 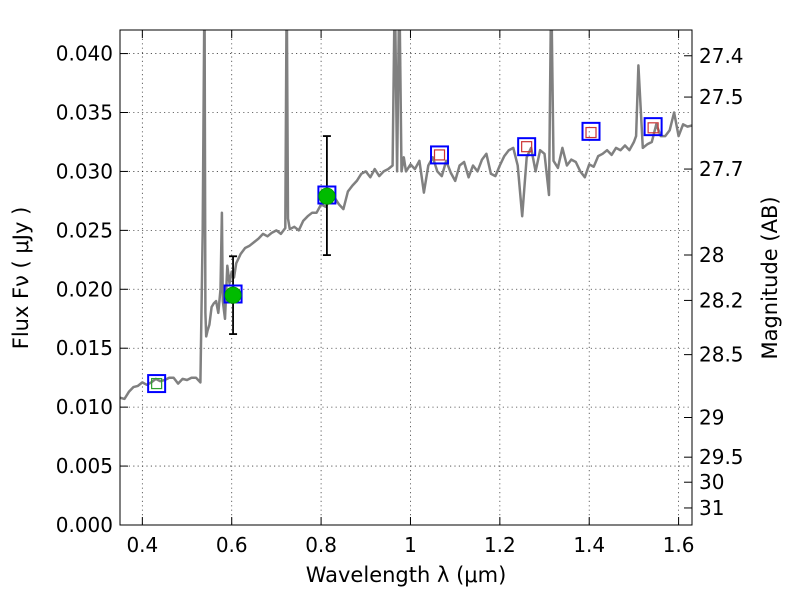 What do you see at coordinates (406, 575) in the screenshot?
I see `x-axis-label: Wavelength λ (μm)` at bounding box center [406, 575].